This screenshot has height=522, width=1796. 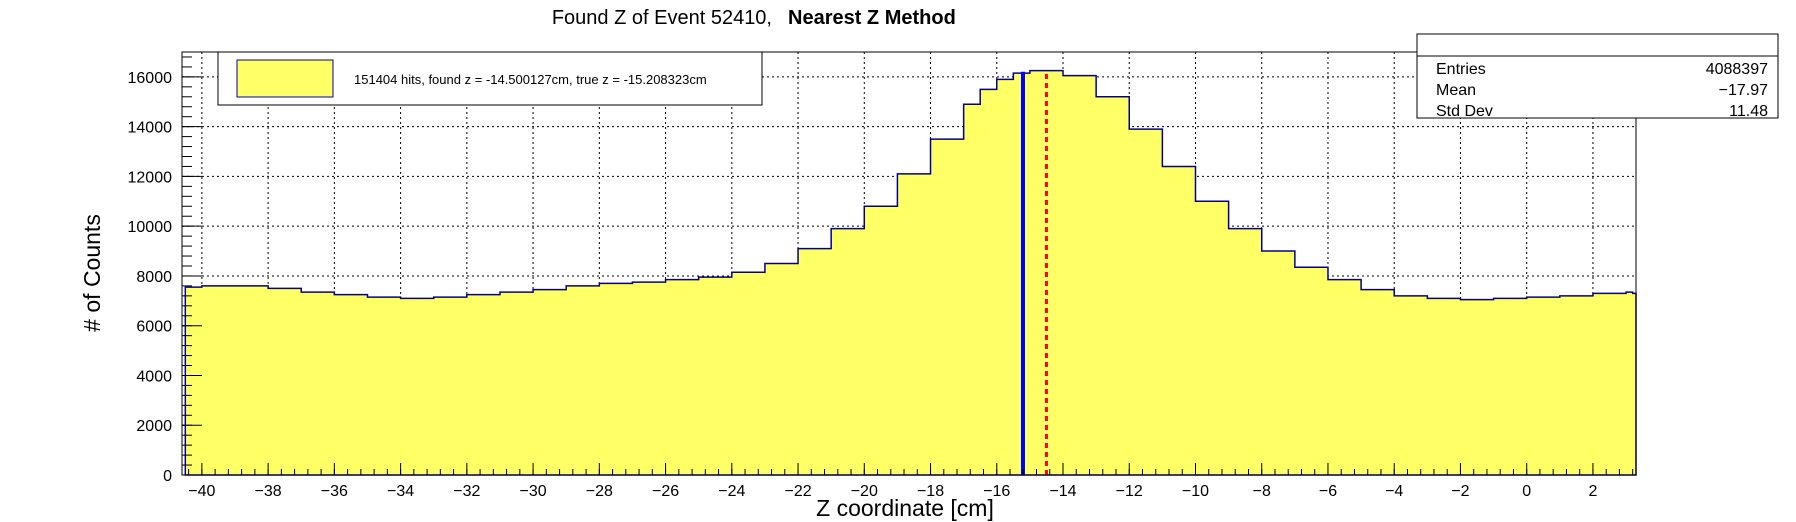 I want to click on chart-title-method: Nearest Z Method, so click(x=872, y=18).